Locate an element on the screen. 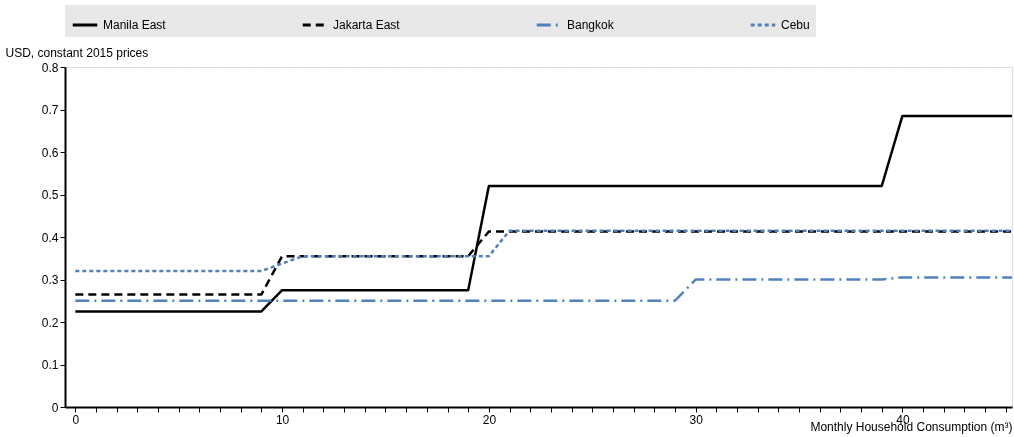 This screenshot has width=1014, height=437. legend-label: Manila East is located at coordinates (135, 25).